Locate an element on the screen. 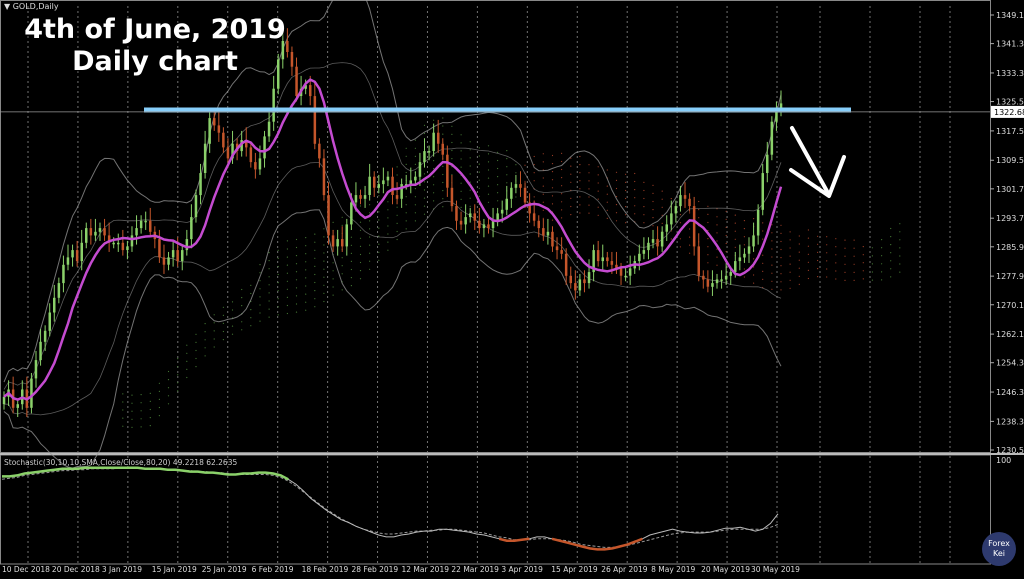 This screenshot has width=1024, height=579. time-tick-label: 30 May 2019 is located at coordinates (775, 569).